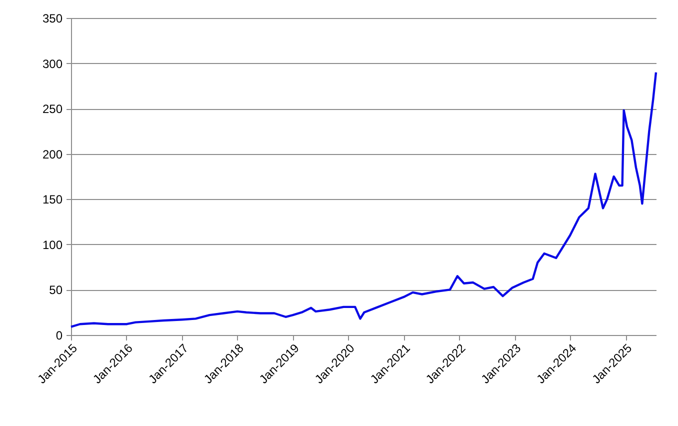  I want to click on y-tick-label: 0, so click(59, 335).